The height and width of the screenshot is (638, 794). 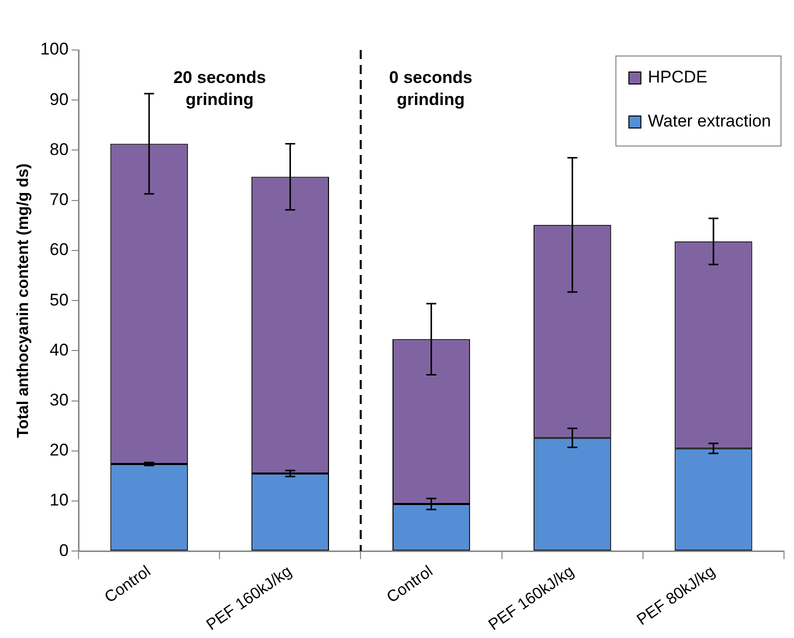 What do you see at coordinates (54, 49) in the screenshot?
I see `y-tick-label: 100` at bounding box center [54, 49].